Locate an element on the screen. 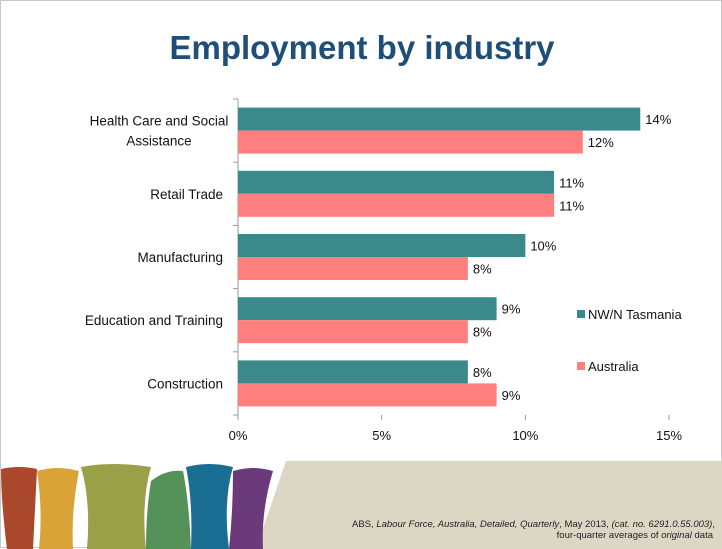 This screenshot has width=722, height=549. footer-band-shape is located at coordinates (489, 505).